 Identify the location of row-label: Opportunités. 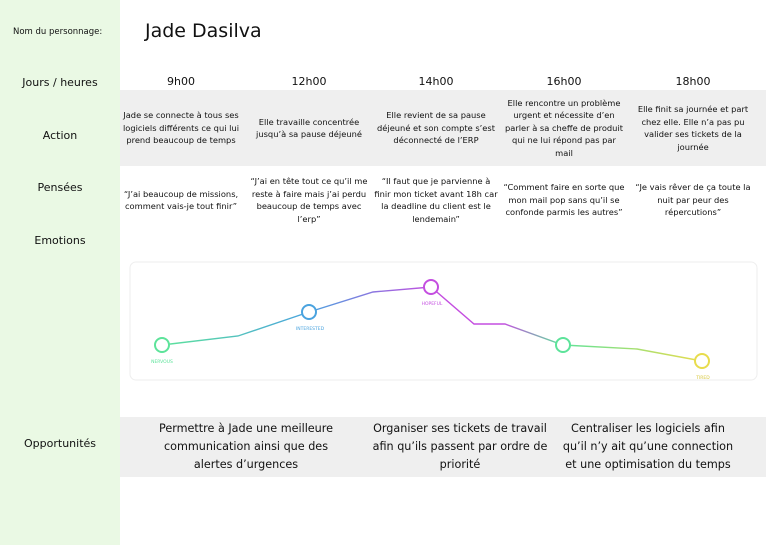
(60, 443).